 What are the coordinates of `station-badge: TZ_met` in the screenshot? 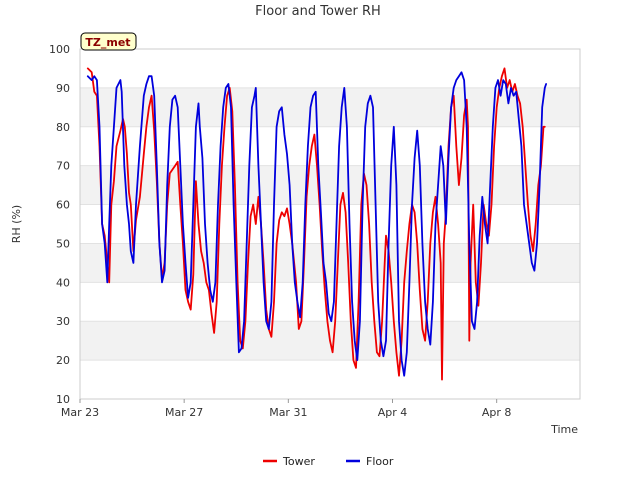 It's located at (108, 41).